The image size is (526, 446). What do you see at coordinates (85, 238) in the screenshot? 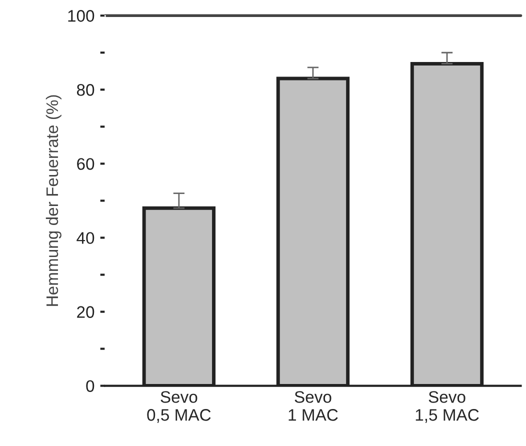
I see `y-tick-label: 40` at bounding box center [85, 238].